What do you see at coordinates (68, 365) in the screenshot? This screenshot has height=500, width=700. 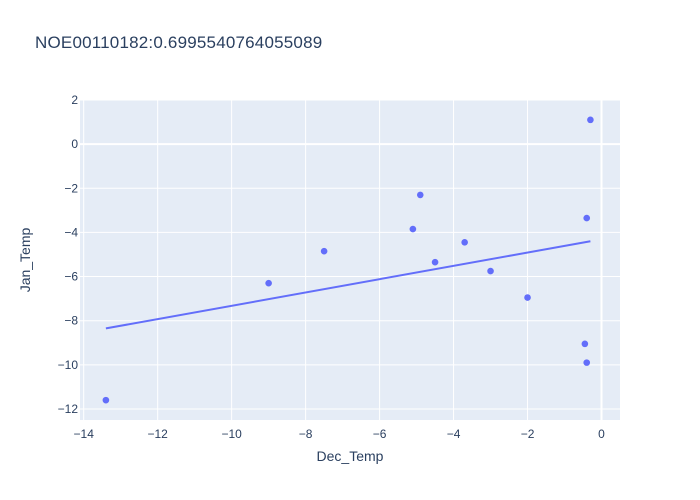 I see `y-tick-label: −10` at bounding box center [68, 365].